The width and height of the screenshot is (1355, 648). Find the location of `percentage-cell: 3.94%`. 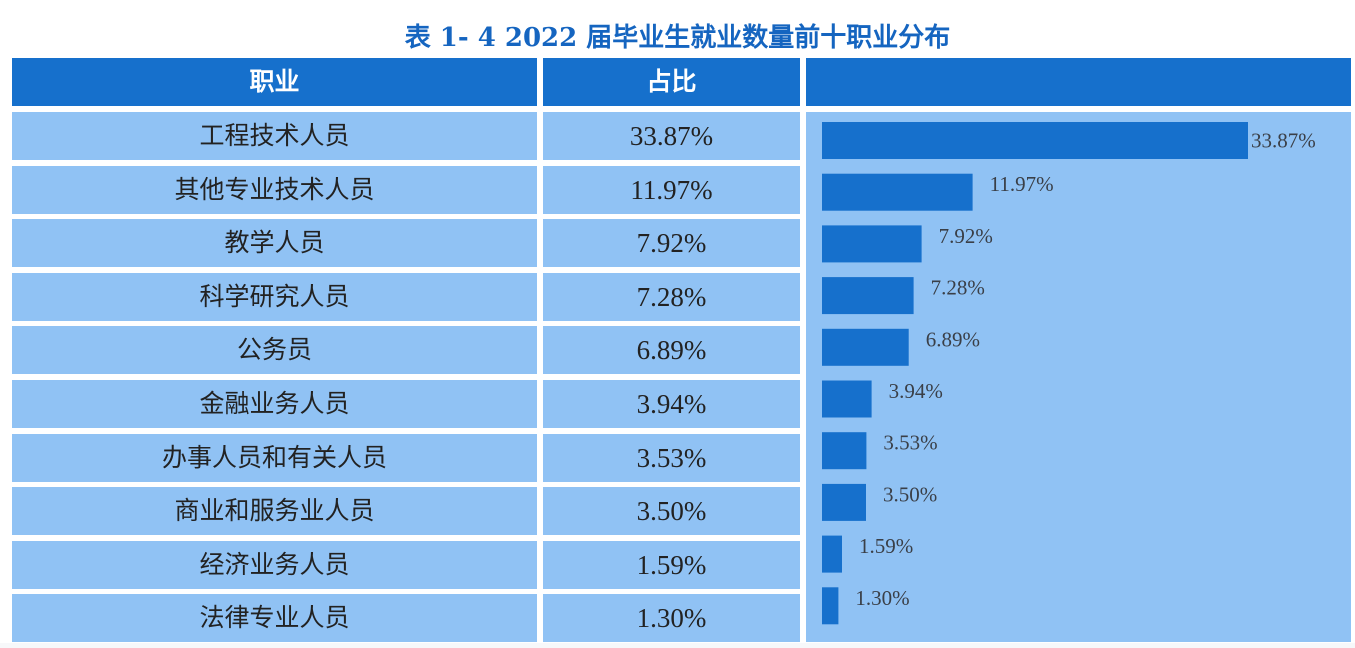

percentage-cell: 3.94% is located at coordinates (671, 404).